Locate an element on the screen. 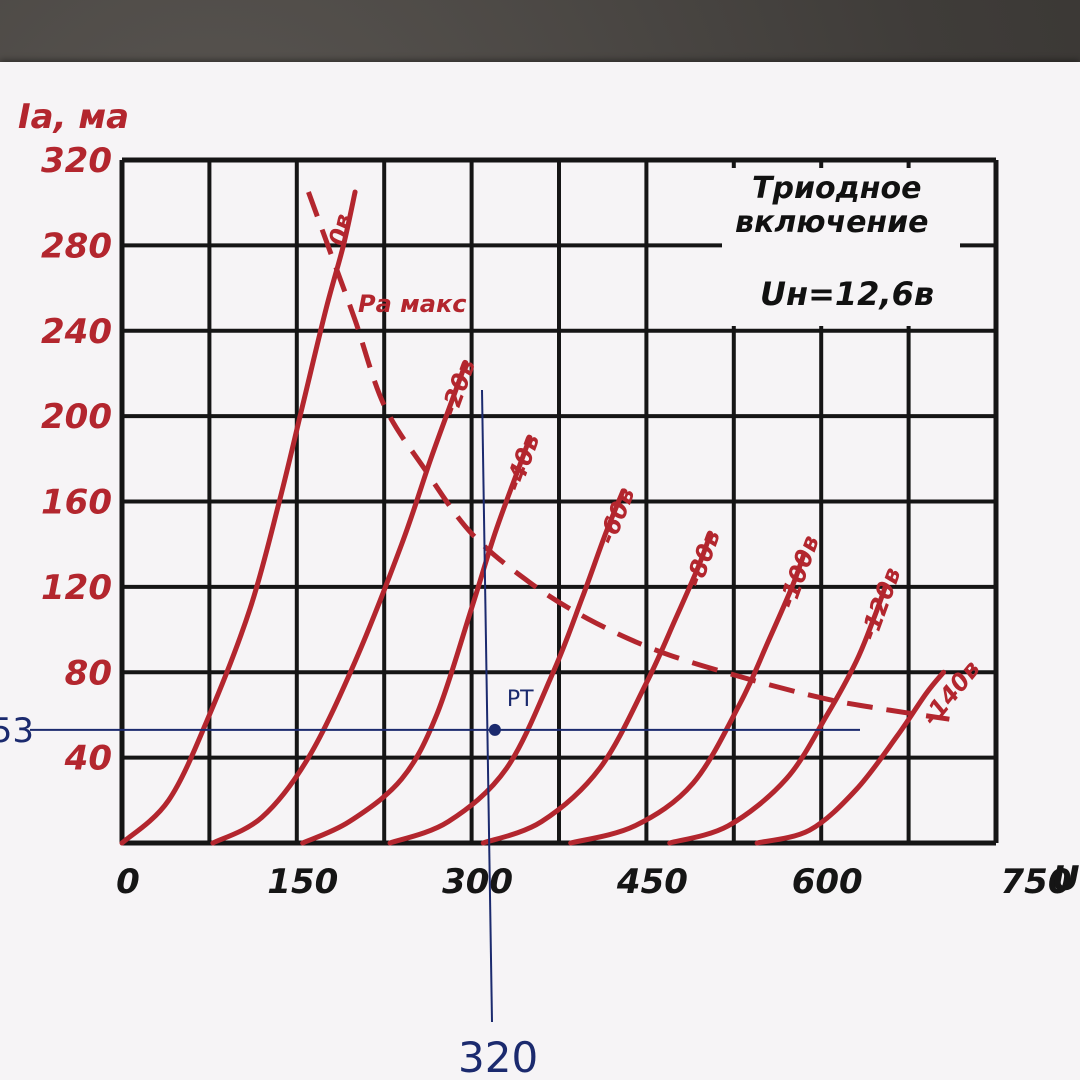 Image resolution: width=1080 pixels, height=1080 pixels. annotation-line-2: включение is located at coordinates (832, 222).